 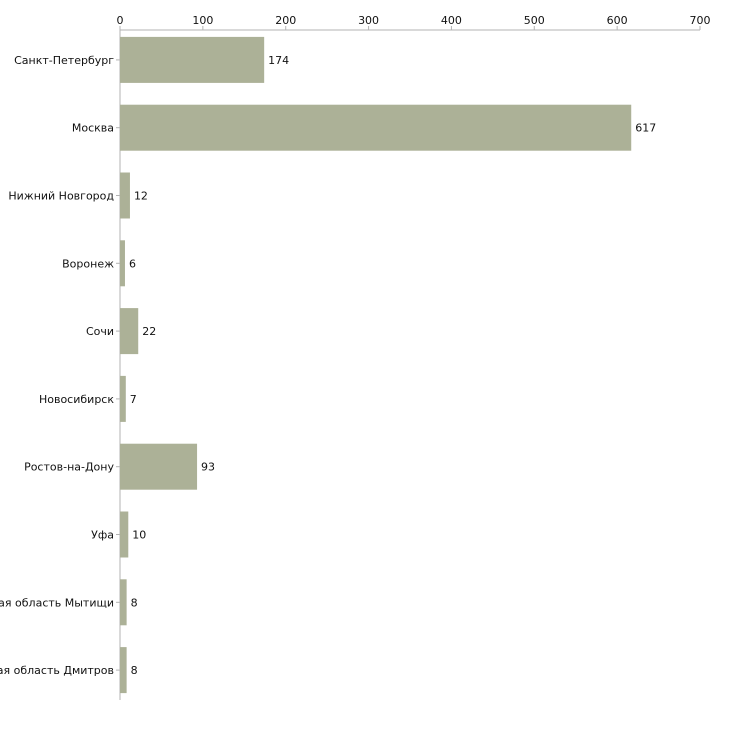 What do you see at coordinates (285, 20) in the screenshot?
I see `x-tick-label: 200` at bounding box center [285, 20].